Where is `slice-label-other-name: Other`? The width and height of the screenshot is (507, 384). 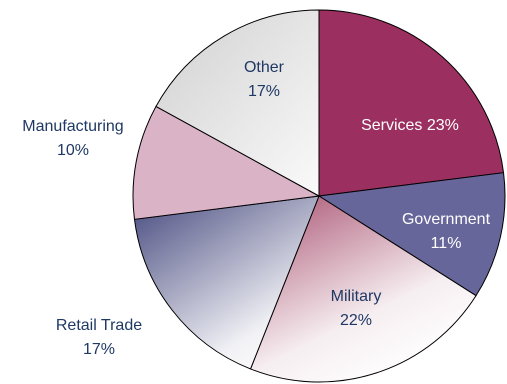 slice-label-other-name: Other is located at coordinates (264, 67).